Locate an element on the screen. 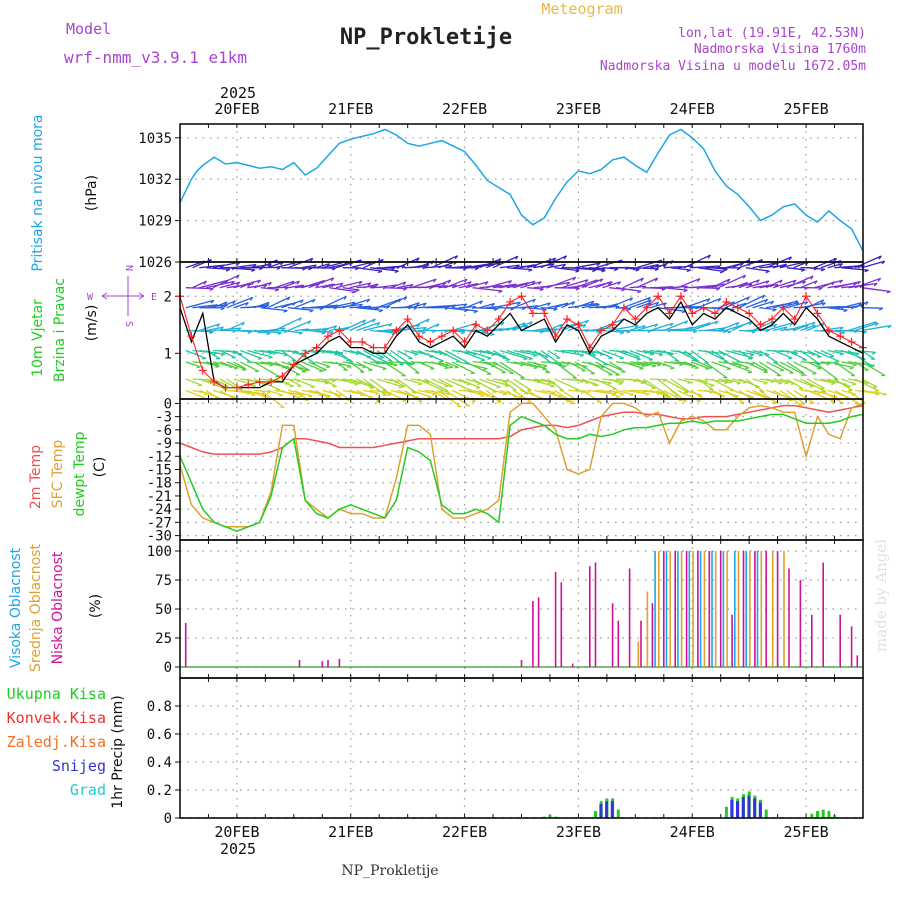 The image size is (900, 900). precip-ylabel: 1hr Precip (mm) is located at coordinates (118, 751).